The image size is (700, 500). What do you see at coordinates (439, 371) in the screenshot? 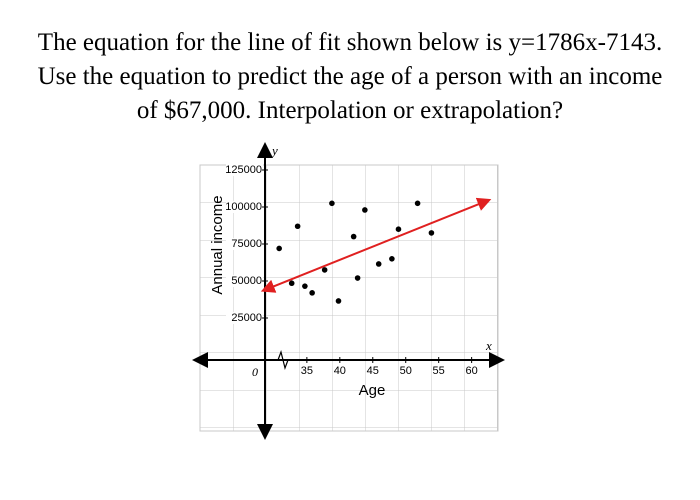
I see `x-tick-label: 55` at bounding box center [439, 371].